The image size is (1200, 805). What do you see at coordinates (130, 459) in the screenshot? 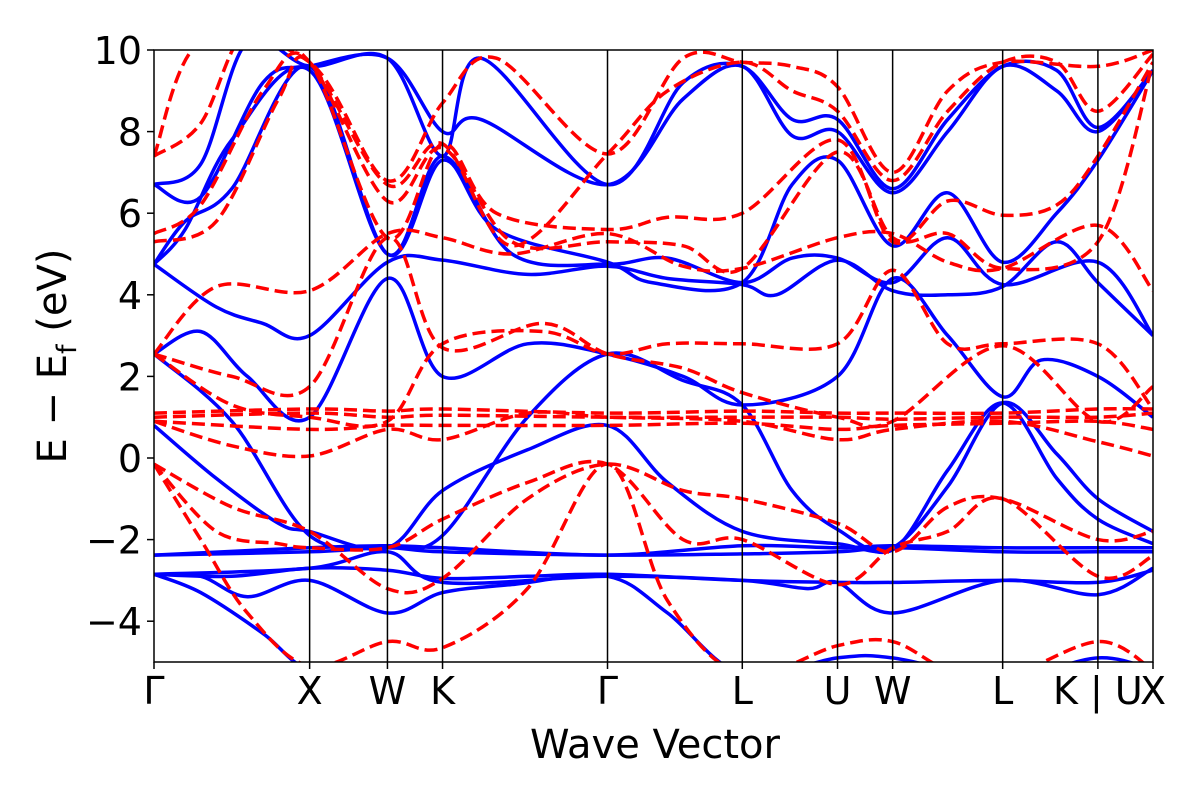
I see `y-tick-label: 0` at bounding box center [130, 459].